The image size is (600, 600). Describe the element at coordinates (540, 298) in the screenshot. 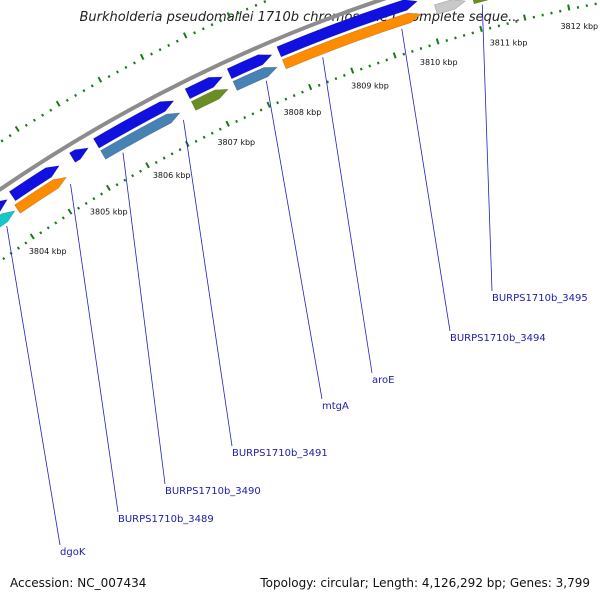

I see `gene-label: BURPS1710b_3495` at that location.